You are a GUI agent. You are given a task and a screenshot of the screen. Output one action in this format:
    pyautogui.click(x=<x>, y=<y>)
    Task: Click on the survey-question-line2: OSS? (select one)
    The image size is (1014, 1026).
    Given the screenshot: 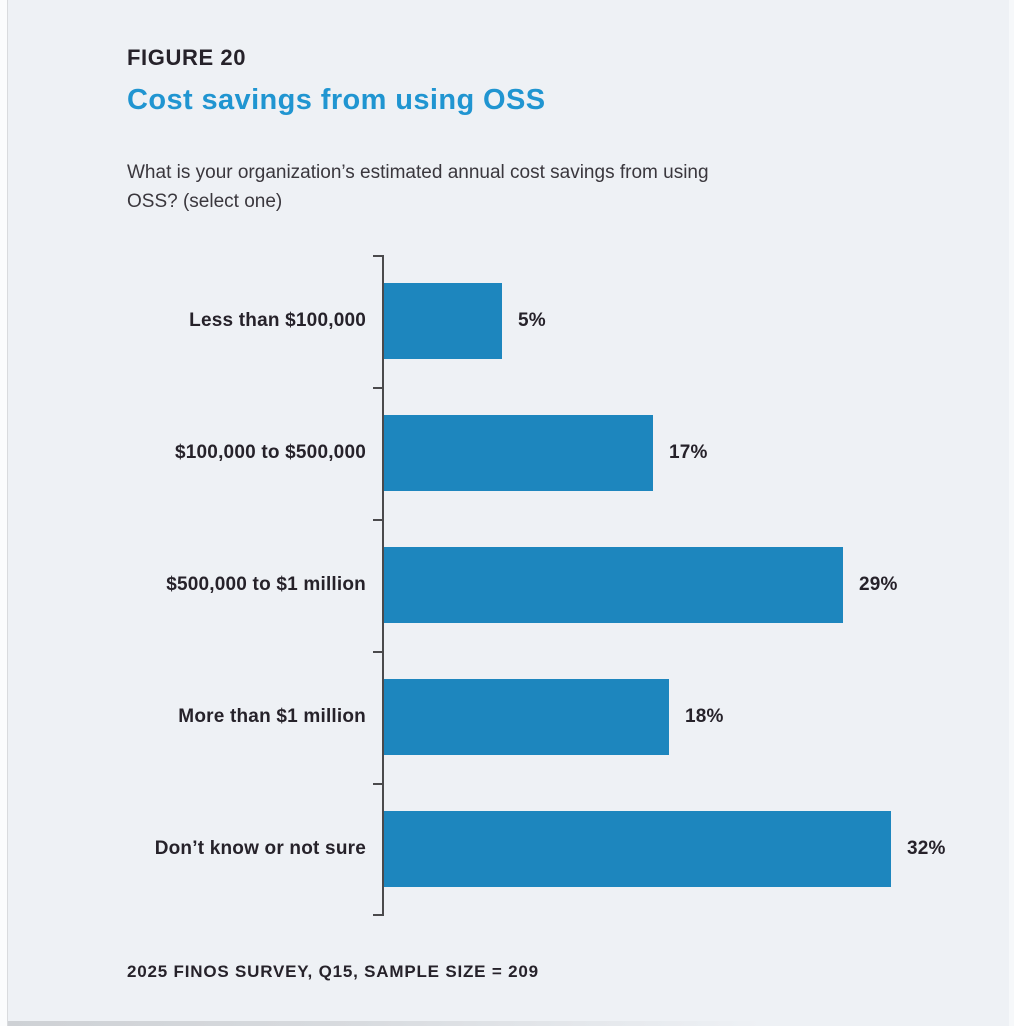 What is the action you would take?
    pyautogui.click(x=205, y=201)
    